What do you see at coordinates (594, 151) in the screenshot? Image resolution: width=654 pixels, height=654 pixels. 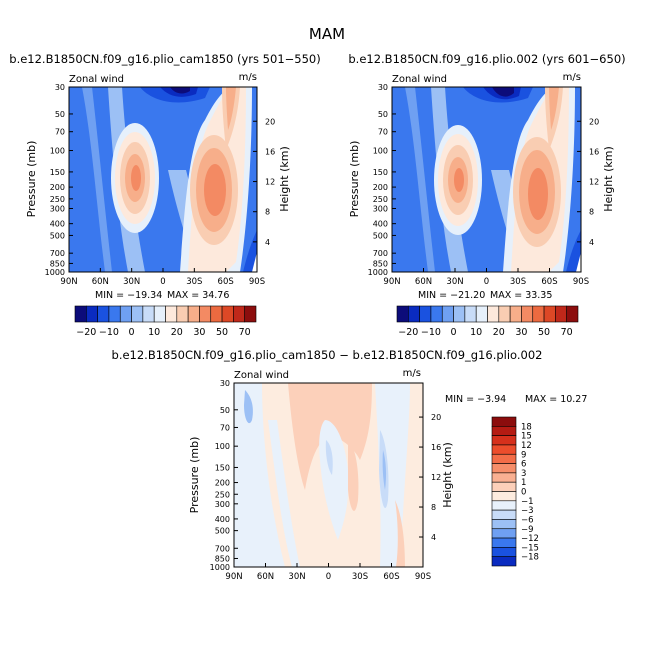 I see `panel-b-y2-tick-label: 16` at bounding box center [594, 151].